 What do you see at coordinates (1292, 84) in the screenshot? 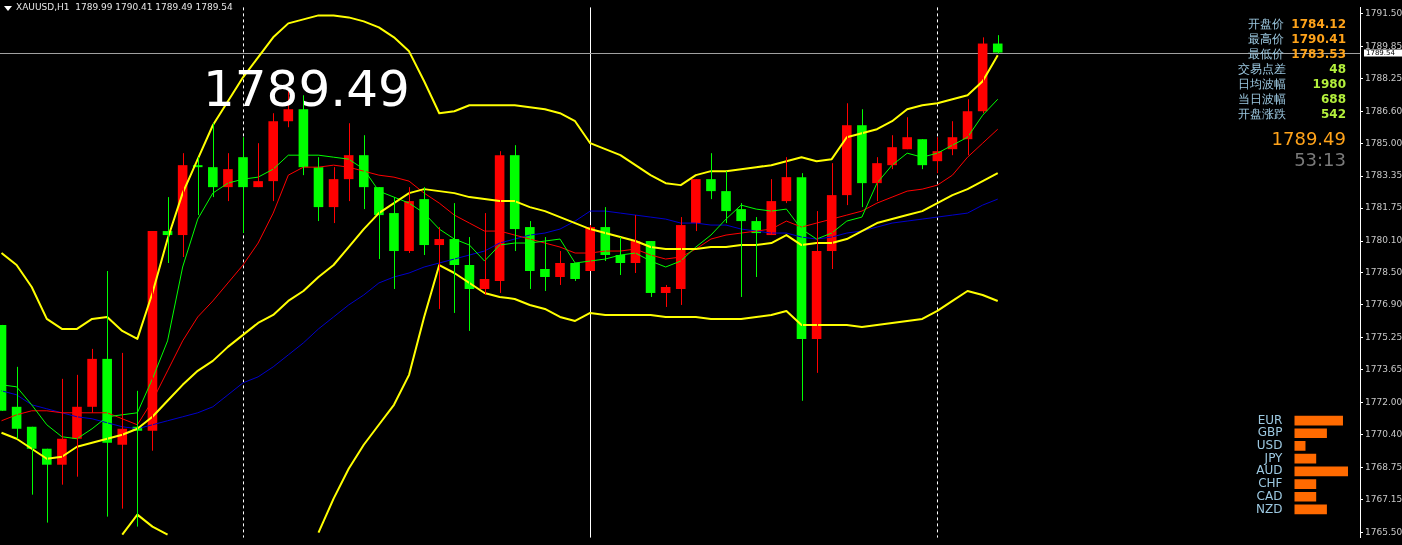
I see `text: 日均波幅 1980` at bounding box center [1292, 84].